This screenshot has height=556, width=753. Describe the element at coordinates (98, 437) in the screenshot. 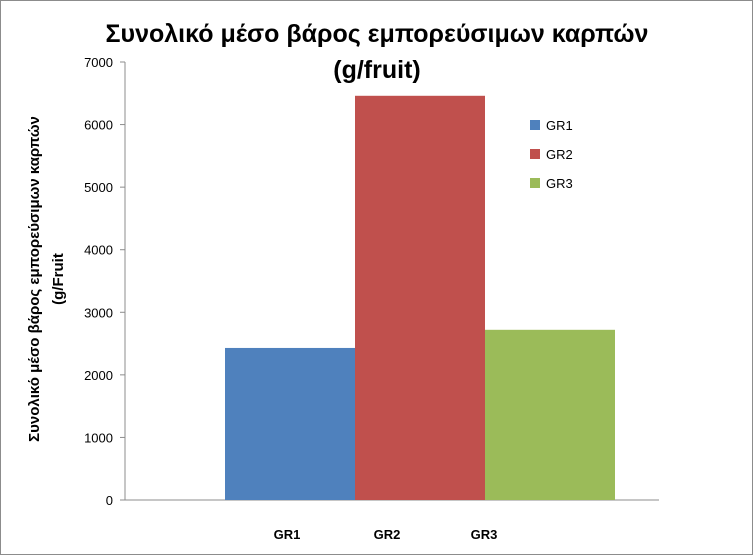

I see `y-tick-label: 1000` at that location.